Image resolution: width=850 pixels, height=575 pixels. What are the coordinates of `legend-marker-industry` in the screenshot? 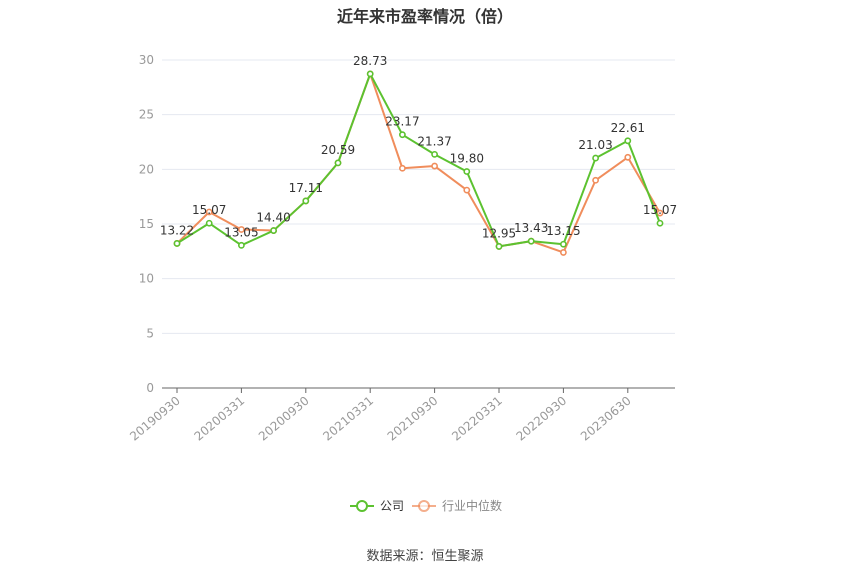 It's located at (424, 506).